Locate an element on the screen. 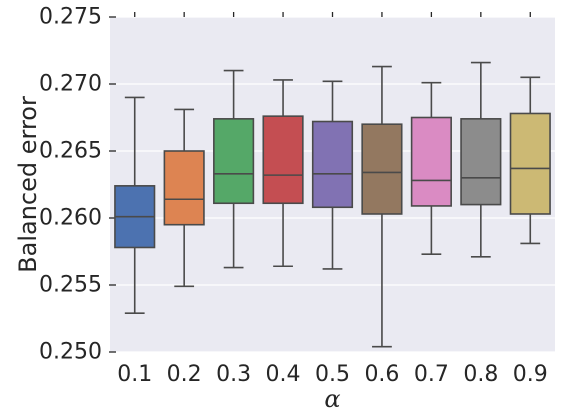 The height and width of the screenshot is (418, 563). box-0.5 is located at coordinates (332, 175).